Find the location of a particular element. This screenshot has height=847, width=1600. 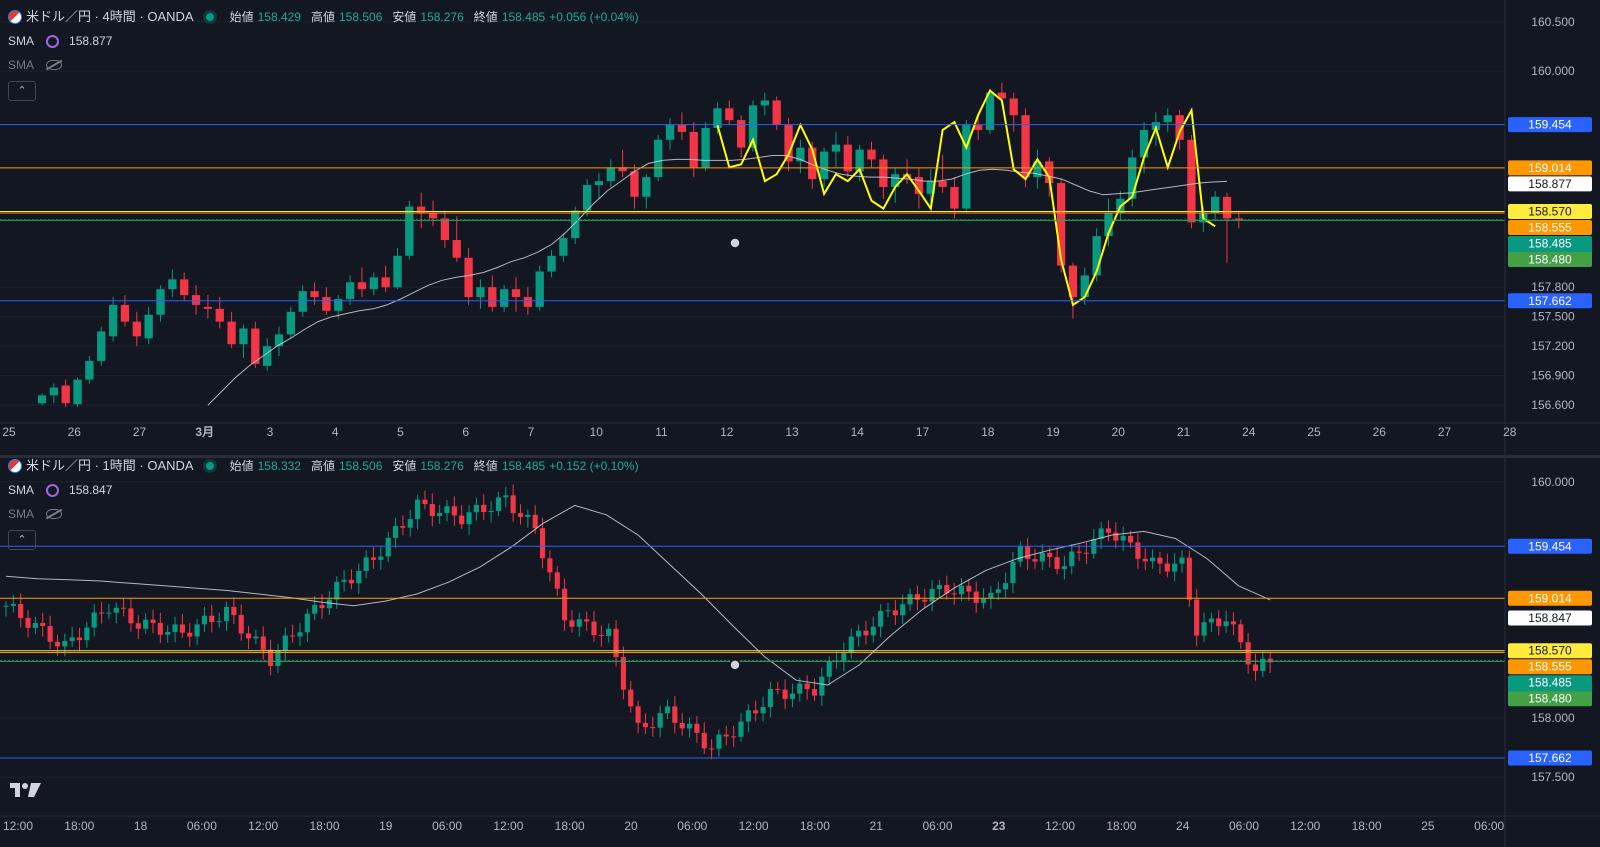

symbol-title: 米ドル／円 · 1時間 · OANDA is located at coordinates (110, 465).